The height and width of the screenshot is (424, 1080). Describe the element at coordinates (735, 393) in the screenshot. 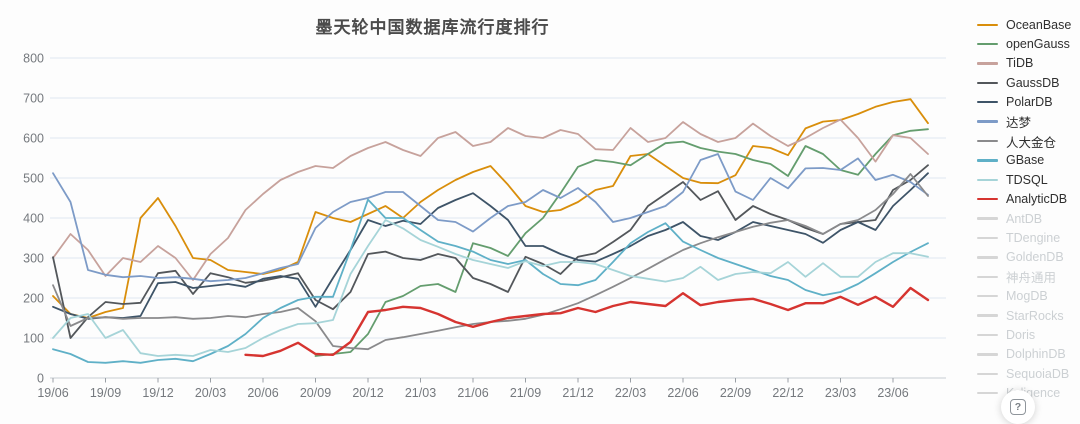

I see `x-axis-tick-label: 22/09` at that location.